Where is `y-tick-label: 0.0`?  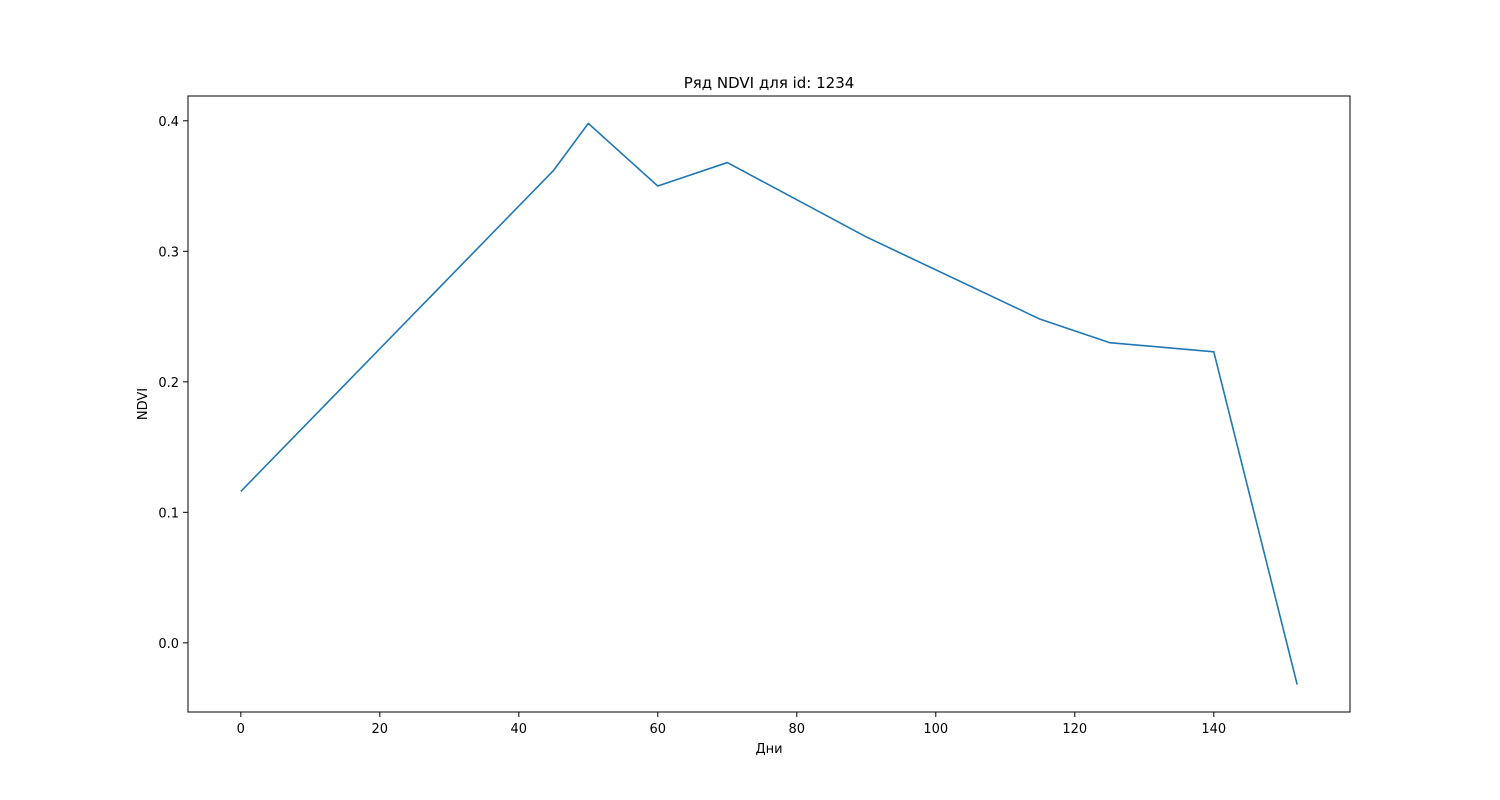 y-tick-label: 0.0 is located at coordinates (168, 644).